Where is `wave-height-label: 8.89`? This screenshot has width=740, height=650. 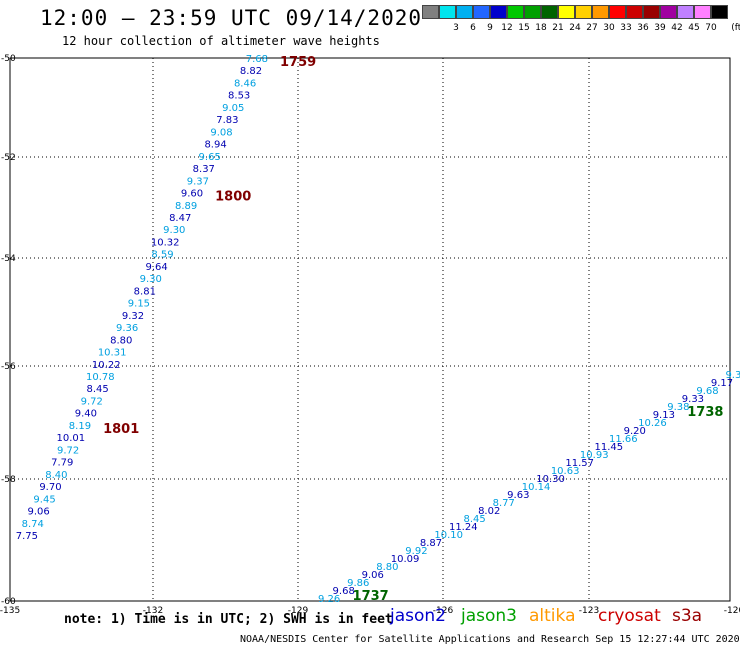 wave-height-label: 8.89 is located at coordinates (186, 206).